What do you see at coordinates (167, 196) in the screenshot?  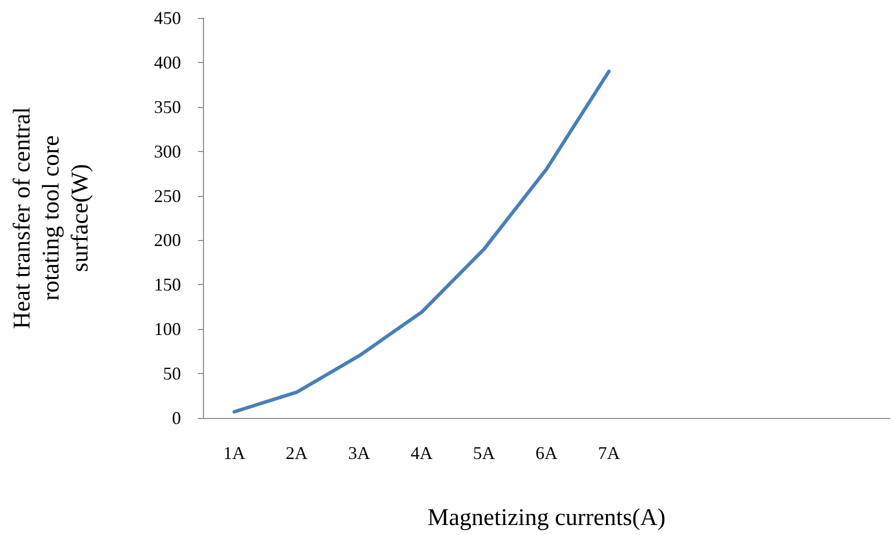 I see `y-tick-label: 250` at bounding box center [167, 196].